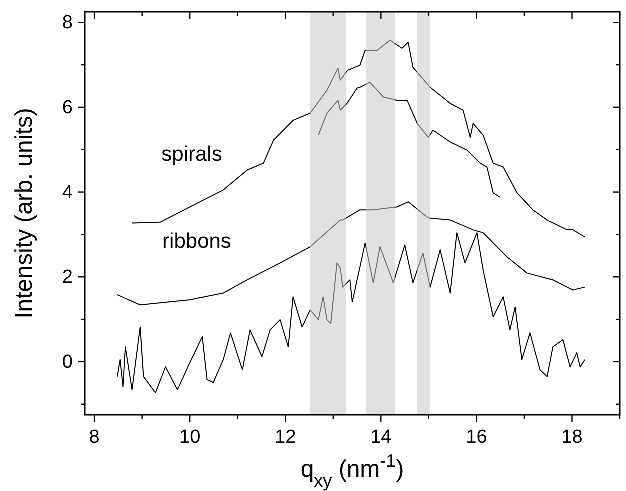 Image resolution: width=626 pixels, height=491 pixels. What do you see at coordinates (67, 107) in the screenshot?
I see `y-tick-label: 6` at bounding box center [67, 107].